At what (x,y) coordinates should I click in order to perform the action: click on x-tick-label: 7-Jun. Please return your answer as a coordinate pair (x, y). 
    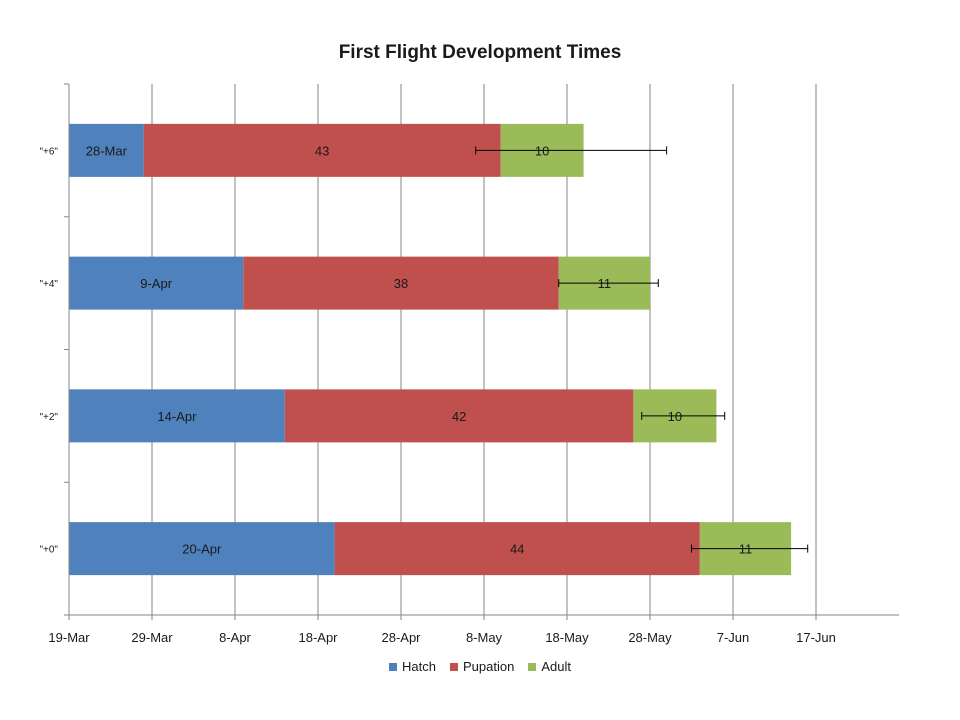
    Looking at the image, I should click on (733, 637).